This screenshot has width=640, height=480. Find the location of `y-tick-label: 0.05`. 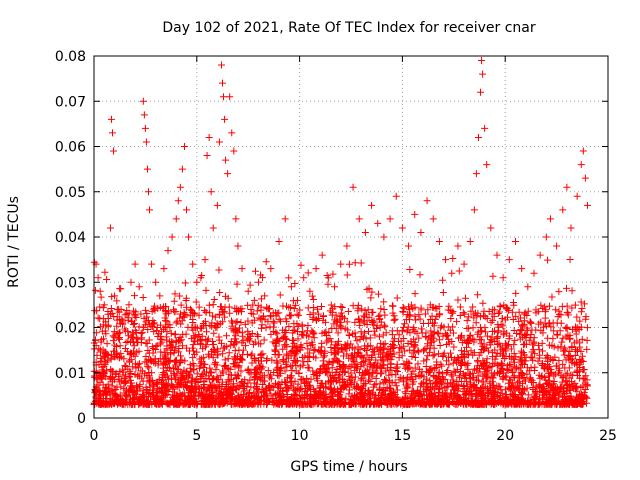

y-tick-label: 0.05 is located at coordinates (70, 193).